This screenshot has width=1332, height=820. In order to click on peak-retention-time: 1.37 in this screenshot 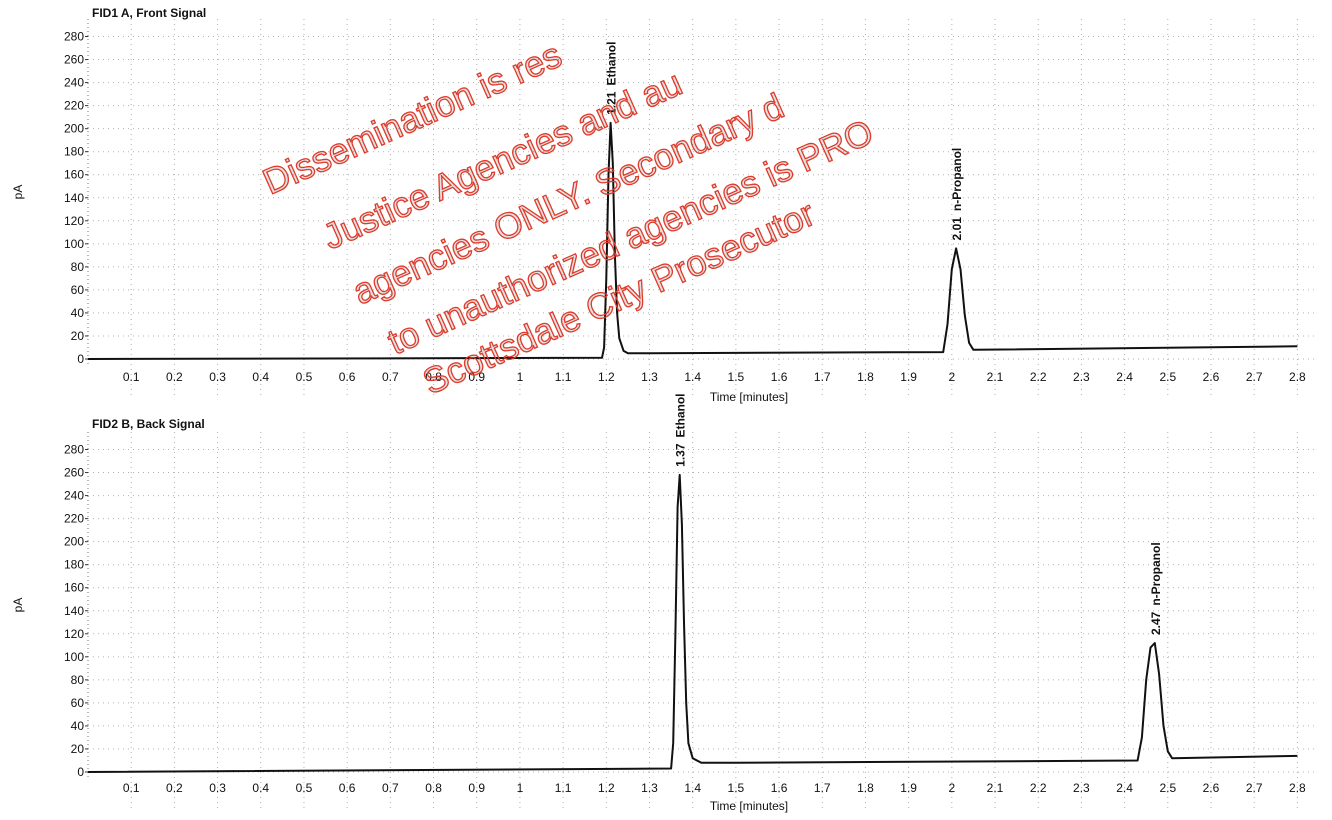, I will do `click(681, 455)`.